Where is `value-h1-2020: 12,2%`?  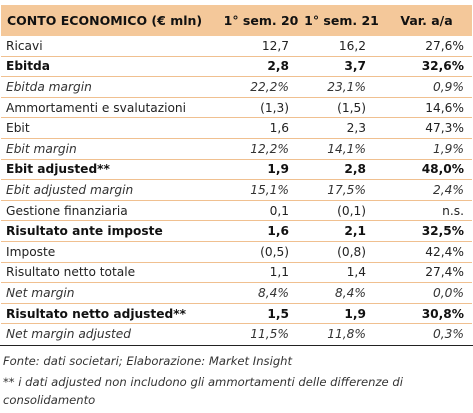
value-h1-2020: 12,2% is located at coordinates (261, 149).